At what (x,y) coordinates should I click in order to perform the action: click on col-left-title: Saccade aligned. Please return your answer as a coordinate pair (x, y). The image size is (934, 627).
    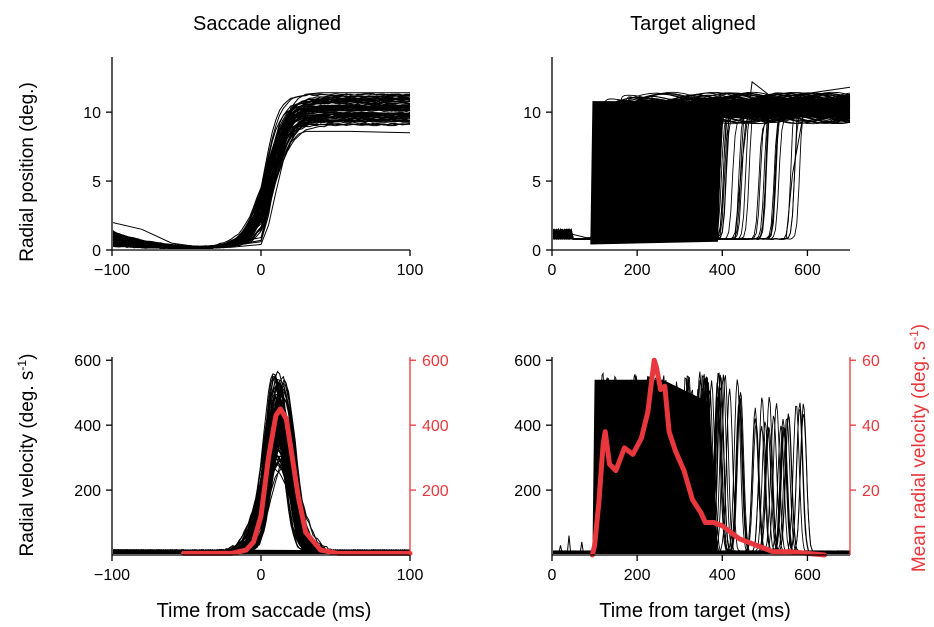
    Looking at the image, I should click on (267, 24).